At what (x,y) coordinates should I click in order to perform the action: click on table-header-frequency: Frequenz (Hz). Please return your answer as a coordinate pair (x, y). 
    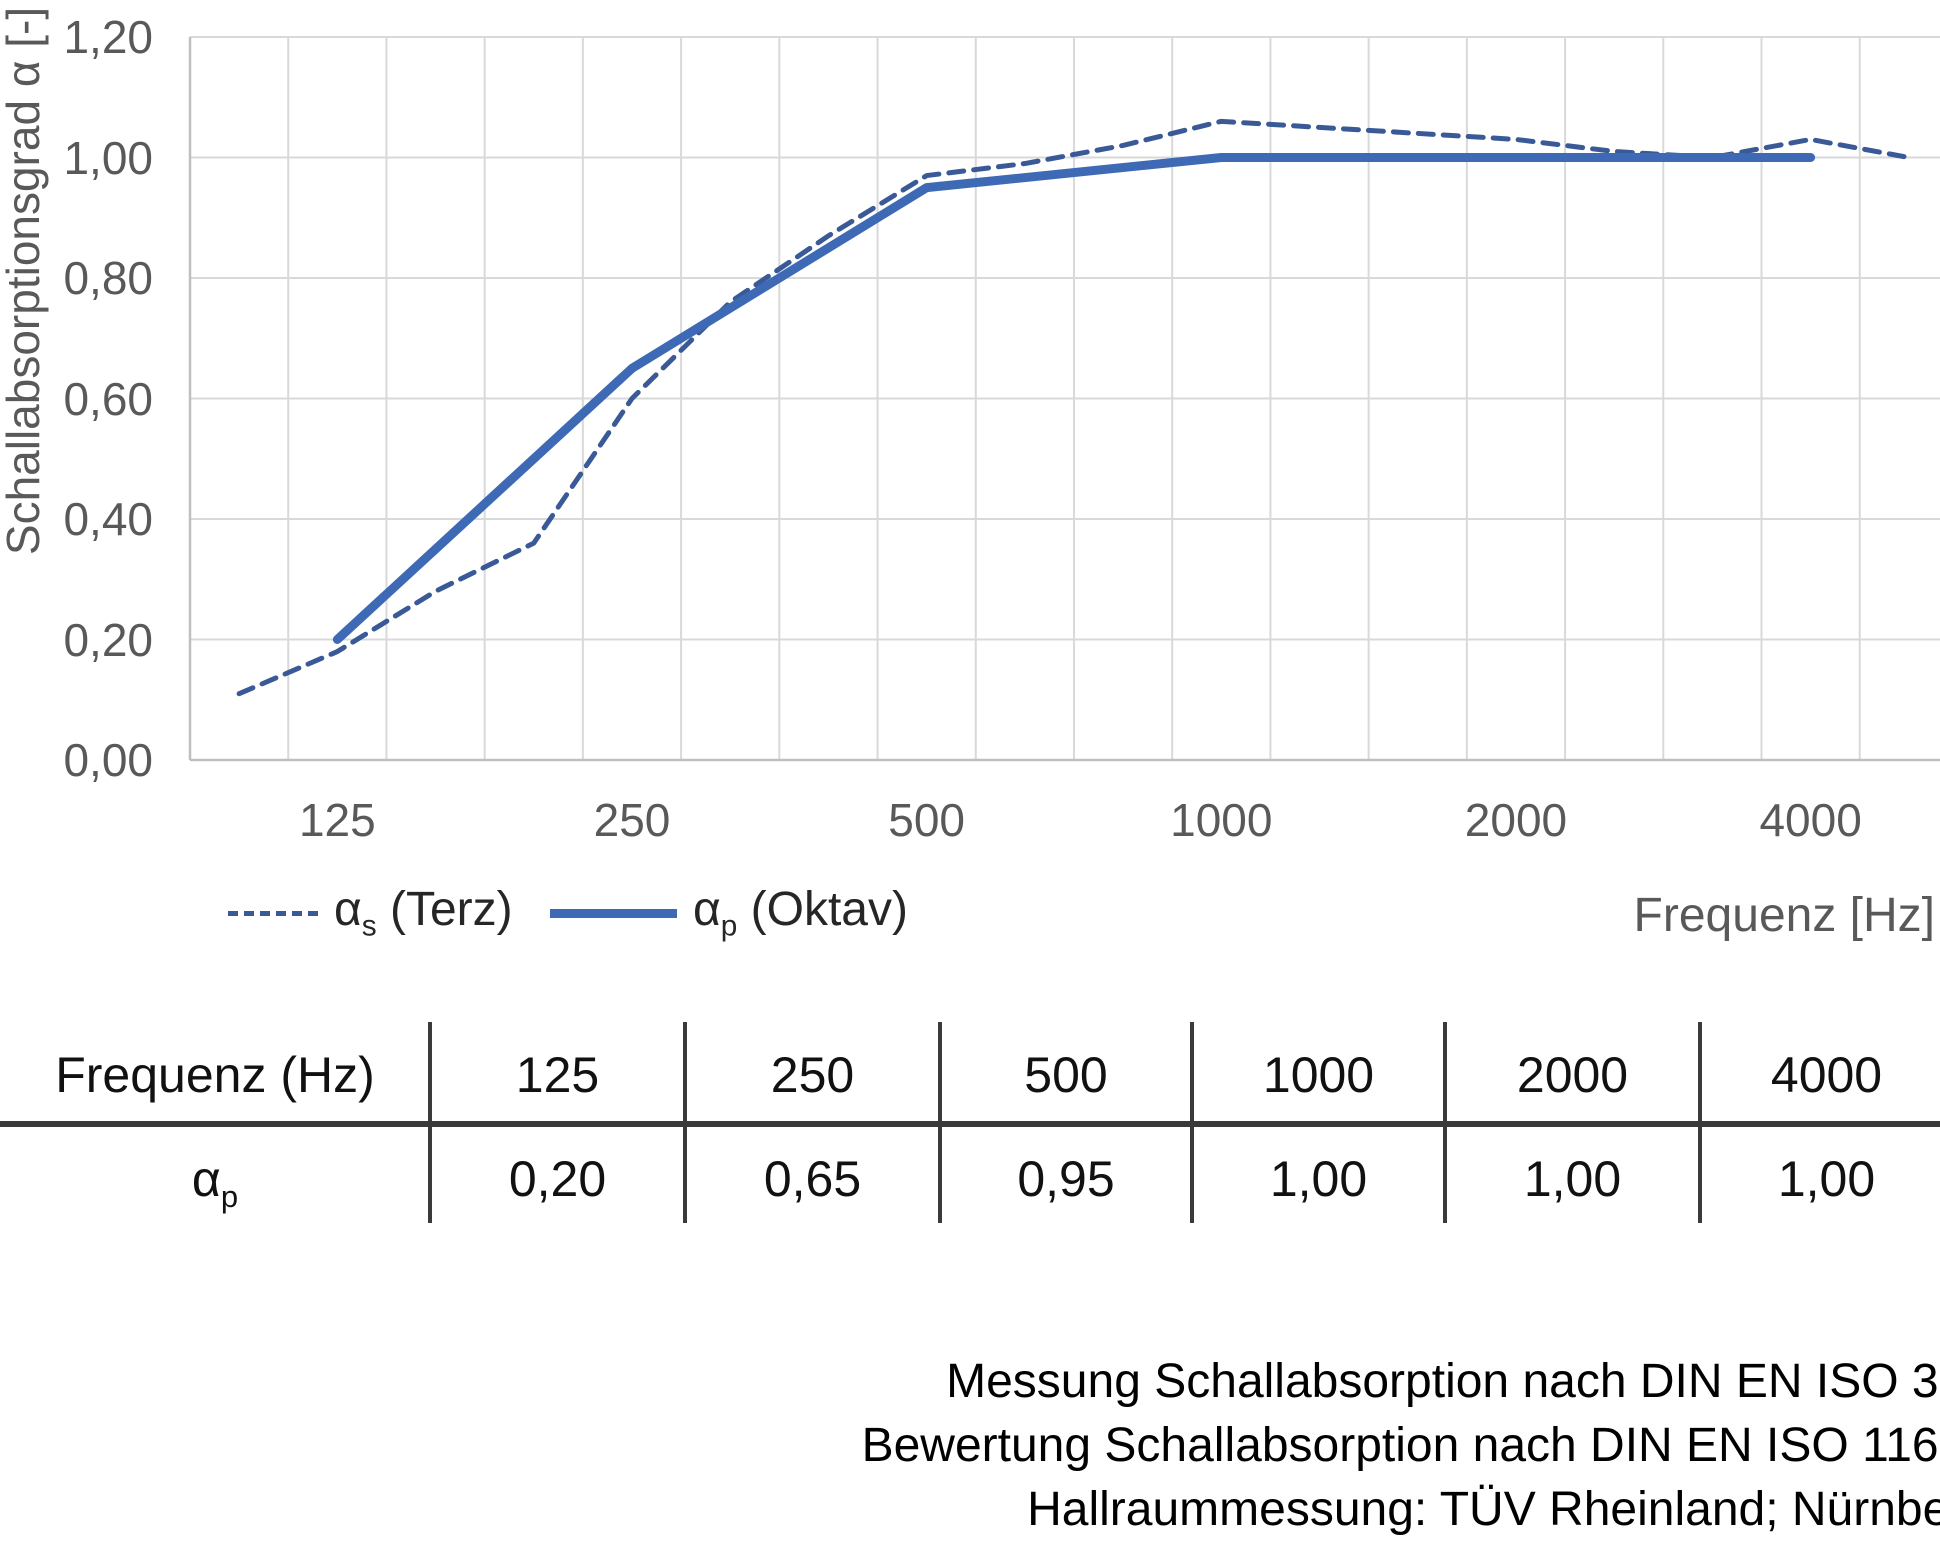
    Looking at the image, I should click on (215, 1075).